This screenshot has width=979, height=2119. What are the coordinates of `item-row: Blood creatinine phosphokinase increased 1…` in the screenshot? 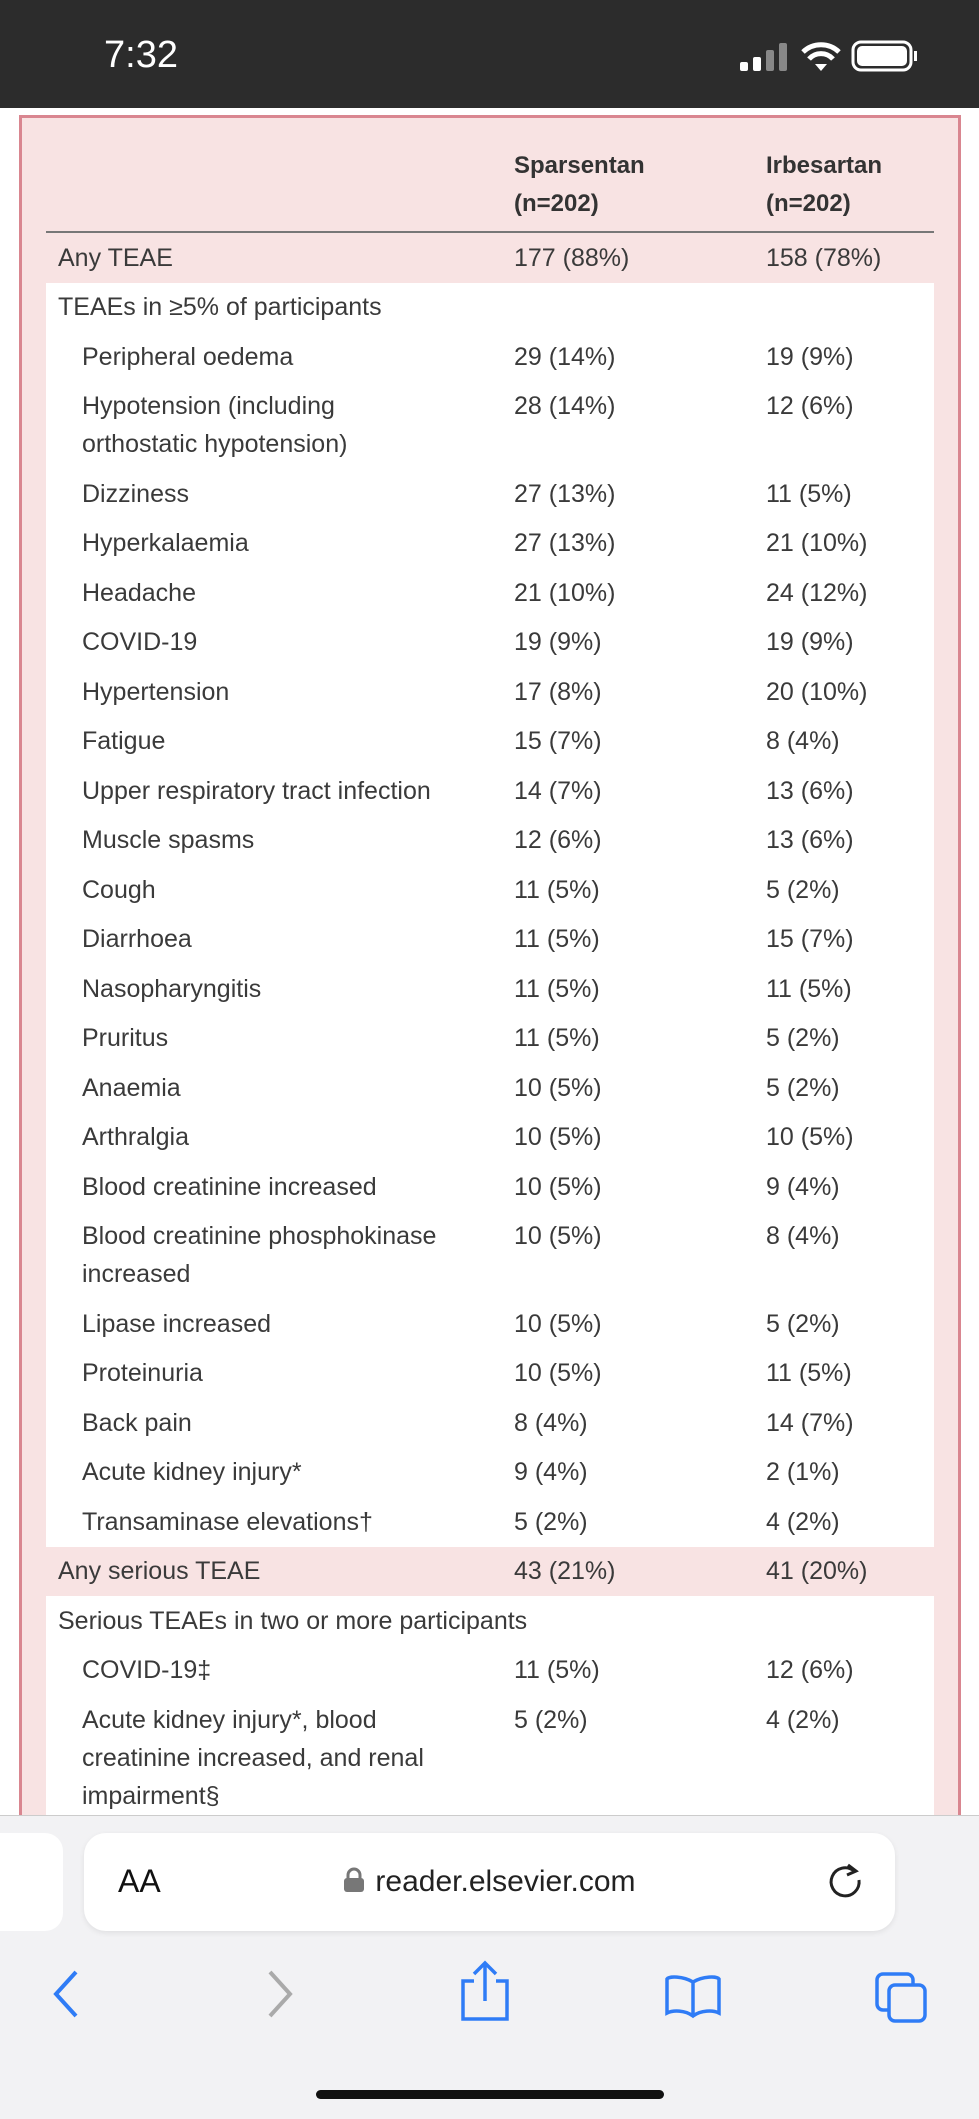 It's located at (490, 1255).